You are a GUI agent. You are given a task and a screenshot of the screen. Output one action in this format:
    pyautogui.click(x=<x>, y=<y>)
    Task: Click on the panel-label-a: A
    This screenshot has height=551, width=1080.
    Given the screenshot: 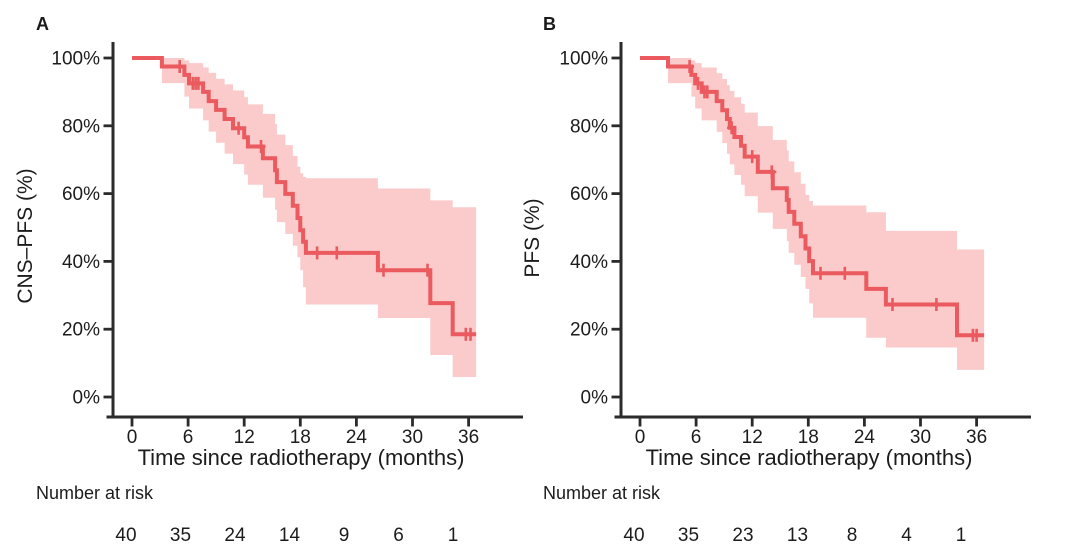 What is the action you would take?
    pyautogui.click(x=42, y=24)
    